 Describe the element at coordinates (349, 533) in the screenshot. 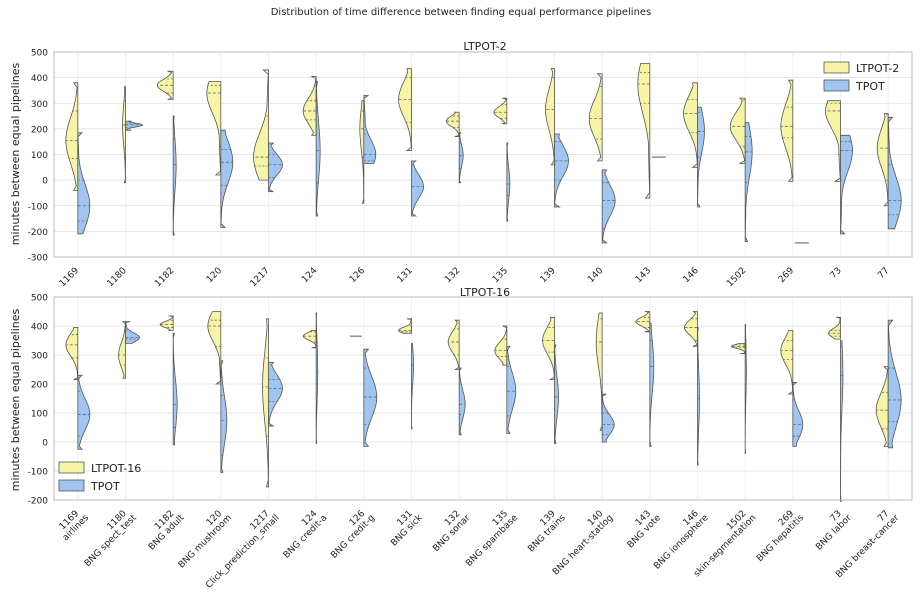

I see `x-tick-label: 126BNG credit-g` at that location.